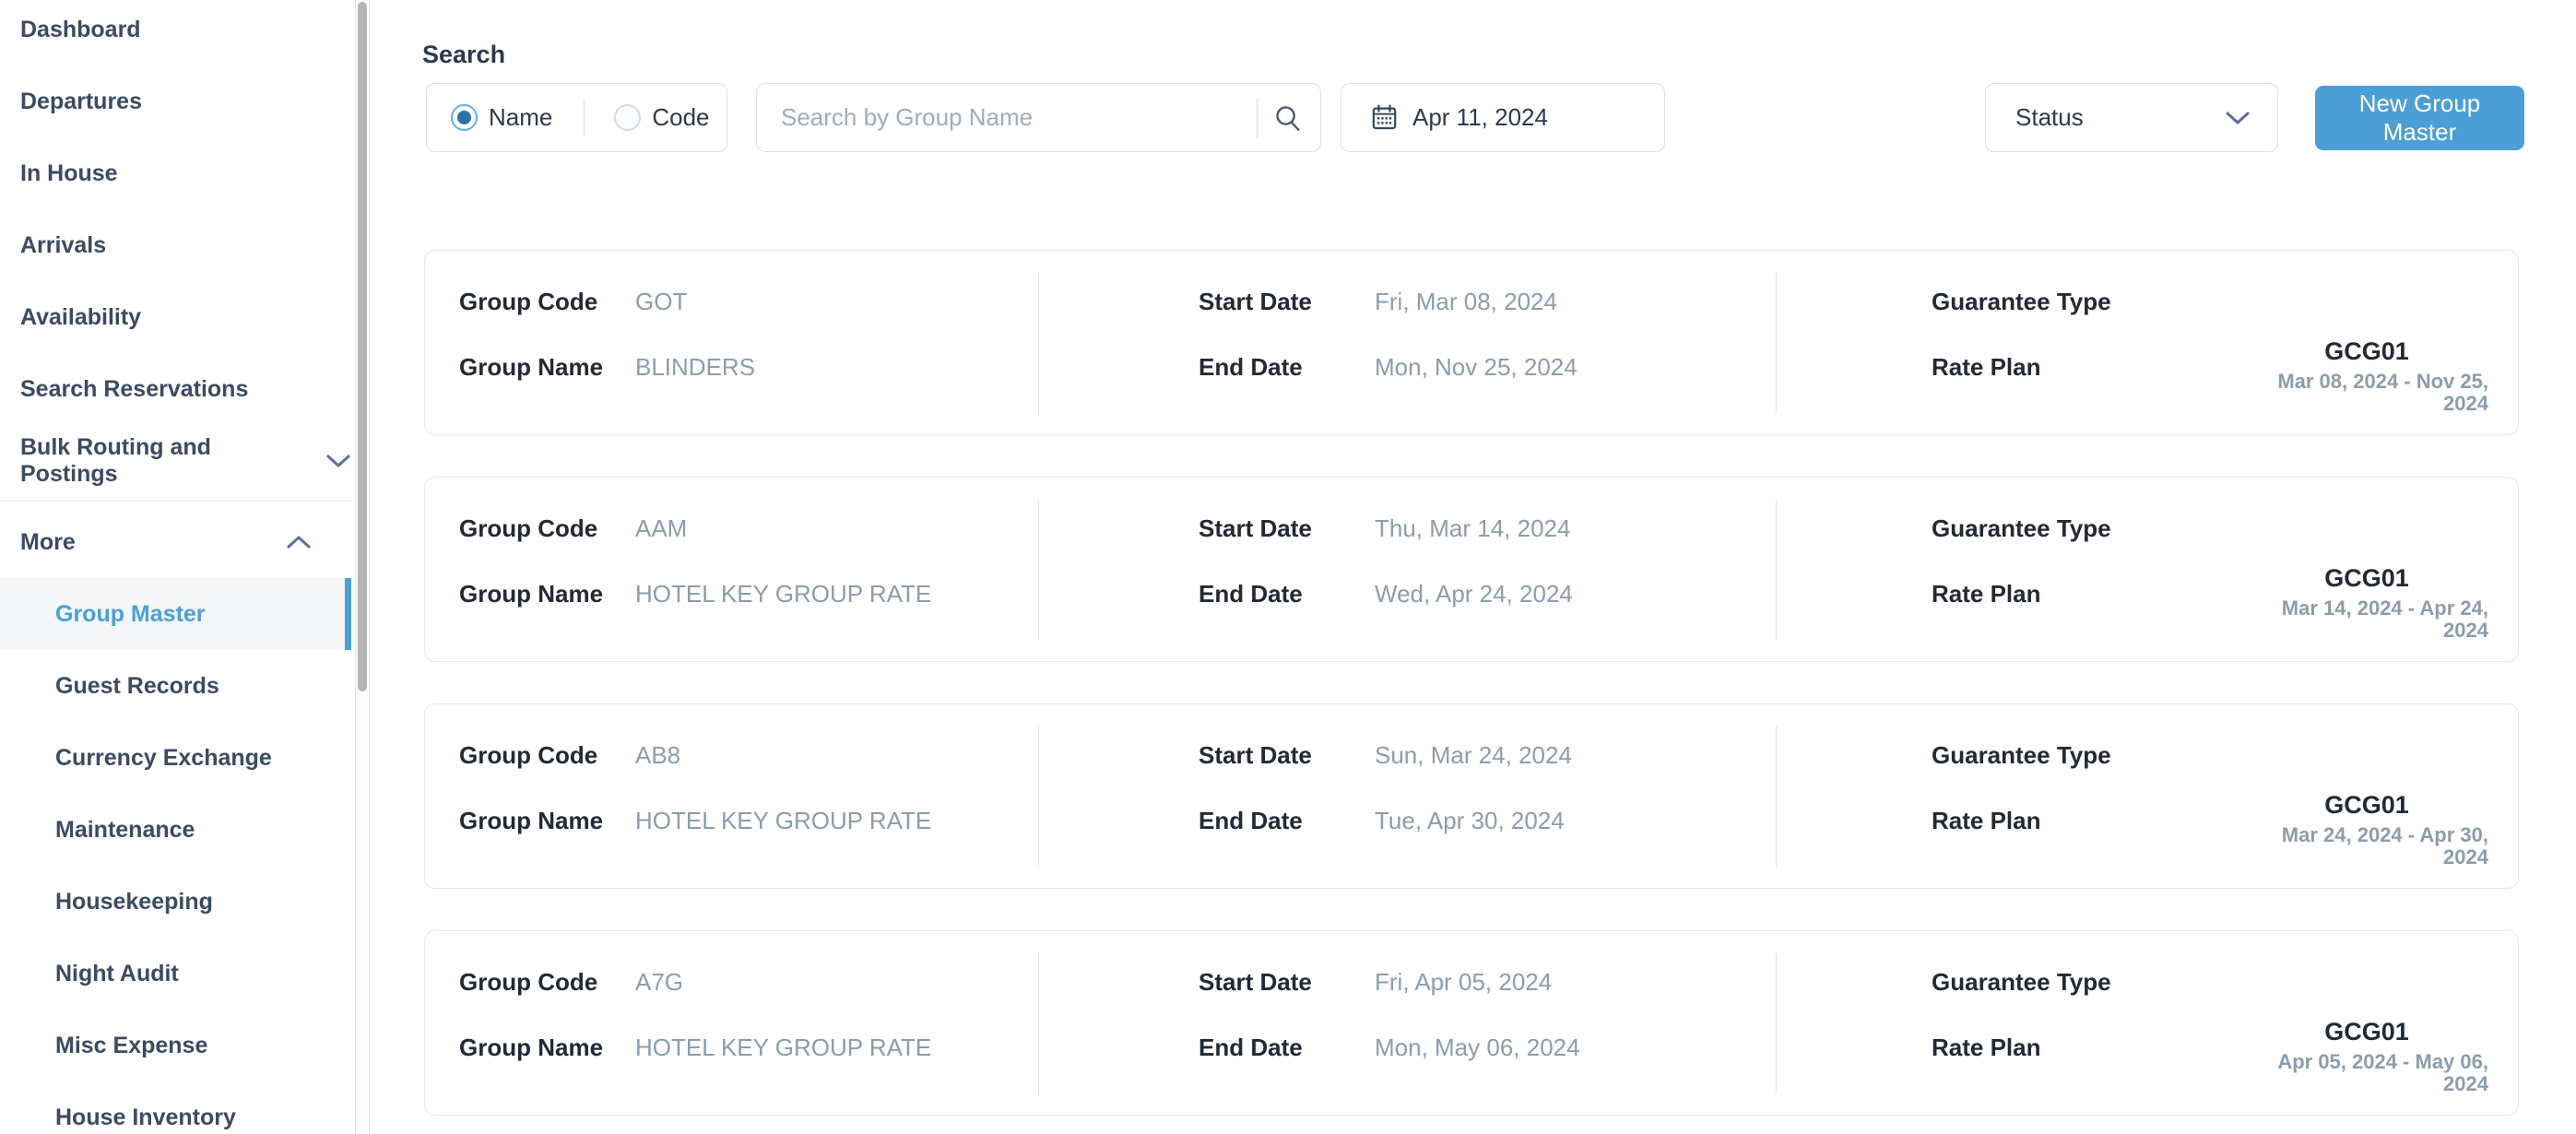 The width and height of the screenshot is (2576, 1134). Describe the element at coordinates (131, 1045) in the screenshot. I see `sidebar-item-label: Misc Expense` at that location.